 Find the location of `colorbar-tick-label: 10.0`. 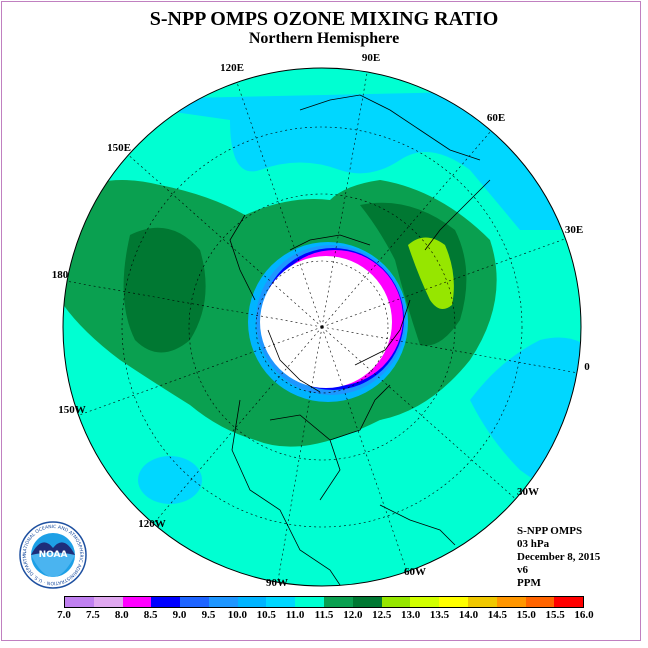

colorbar-tick-label: 10.0 is located at coordinates (237, 615).